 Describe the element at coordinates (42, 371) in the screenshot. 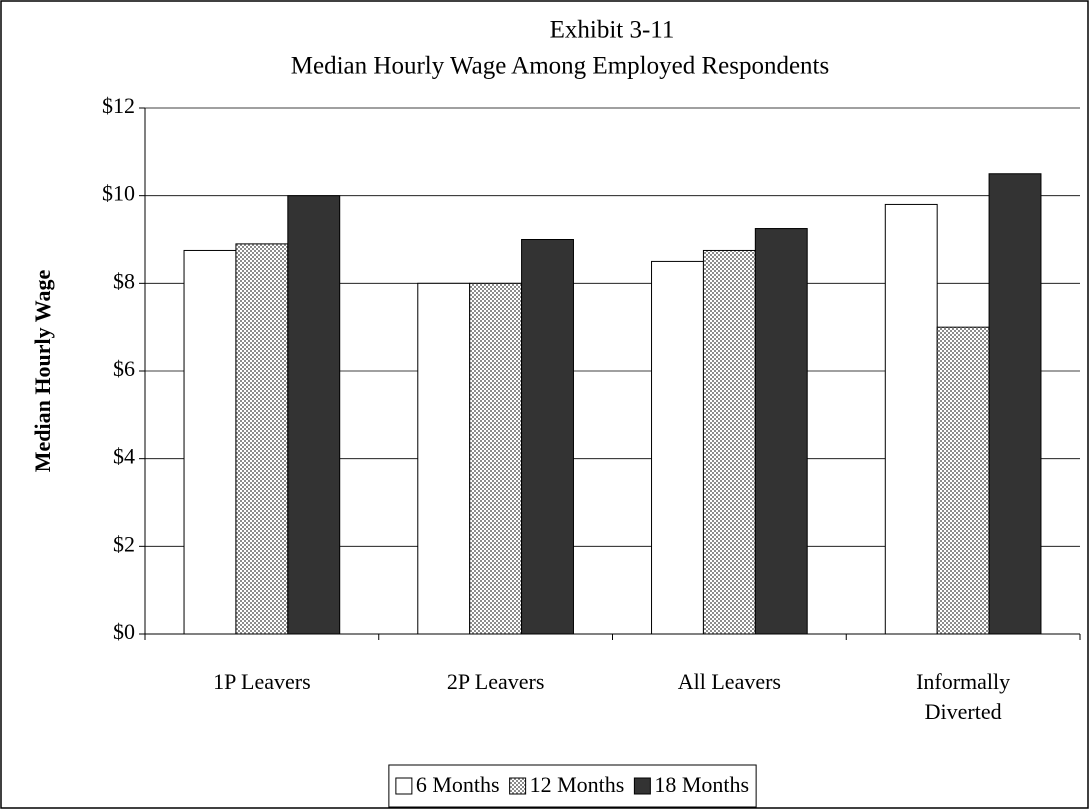

I see `y-axis-label: Median Hourly Wage` at that location.